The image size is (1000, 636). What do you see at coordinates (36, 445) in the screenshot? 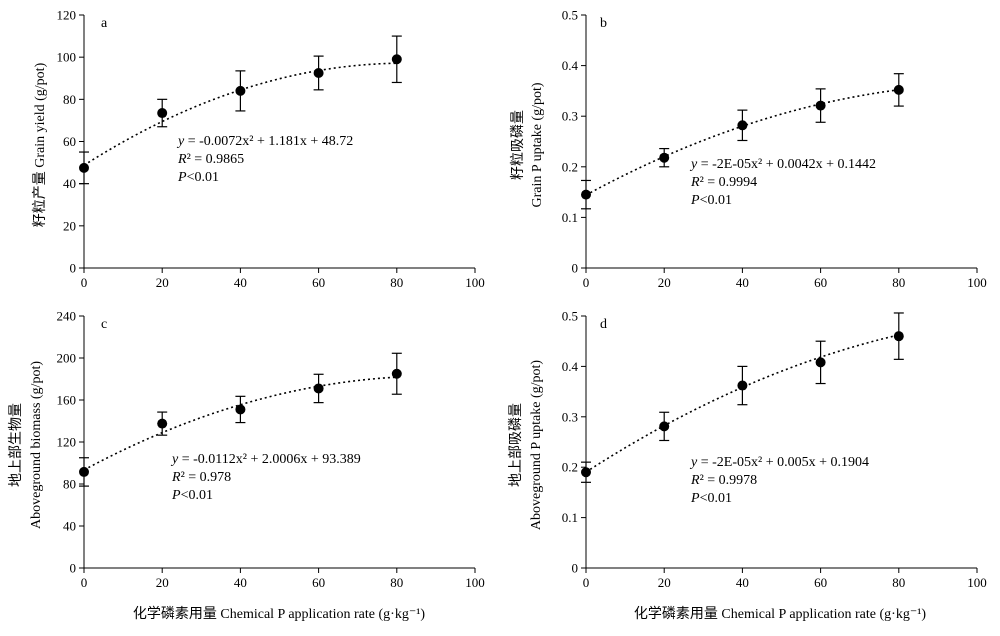
I see `y-axis-title-en: Aboveground biomass (g/pot)` at bounding box center [36, 445].